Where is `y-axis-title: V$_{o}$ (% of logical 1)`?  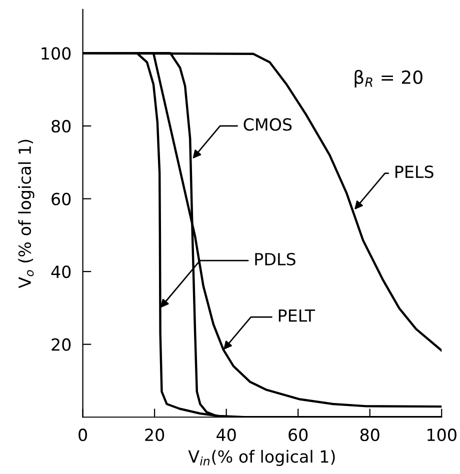 y-axis-title: V$_{o}$ (% of logical 1) is located at coordinates (26, 214).